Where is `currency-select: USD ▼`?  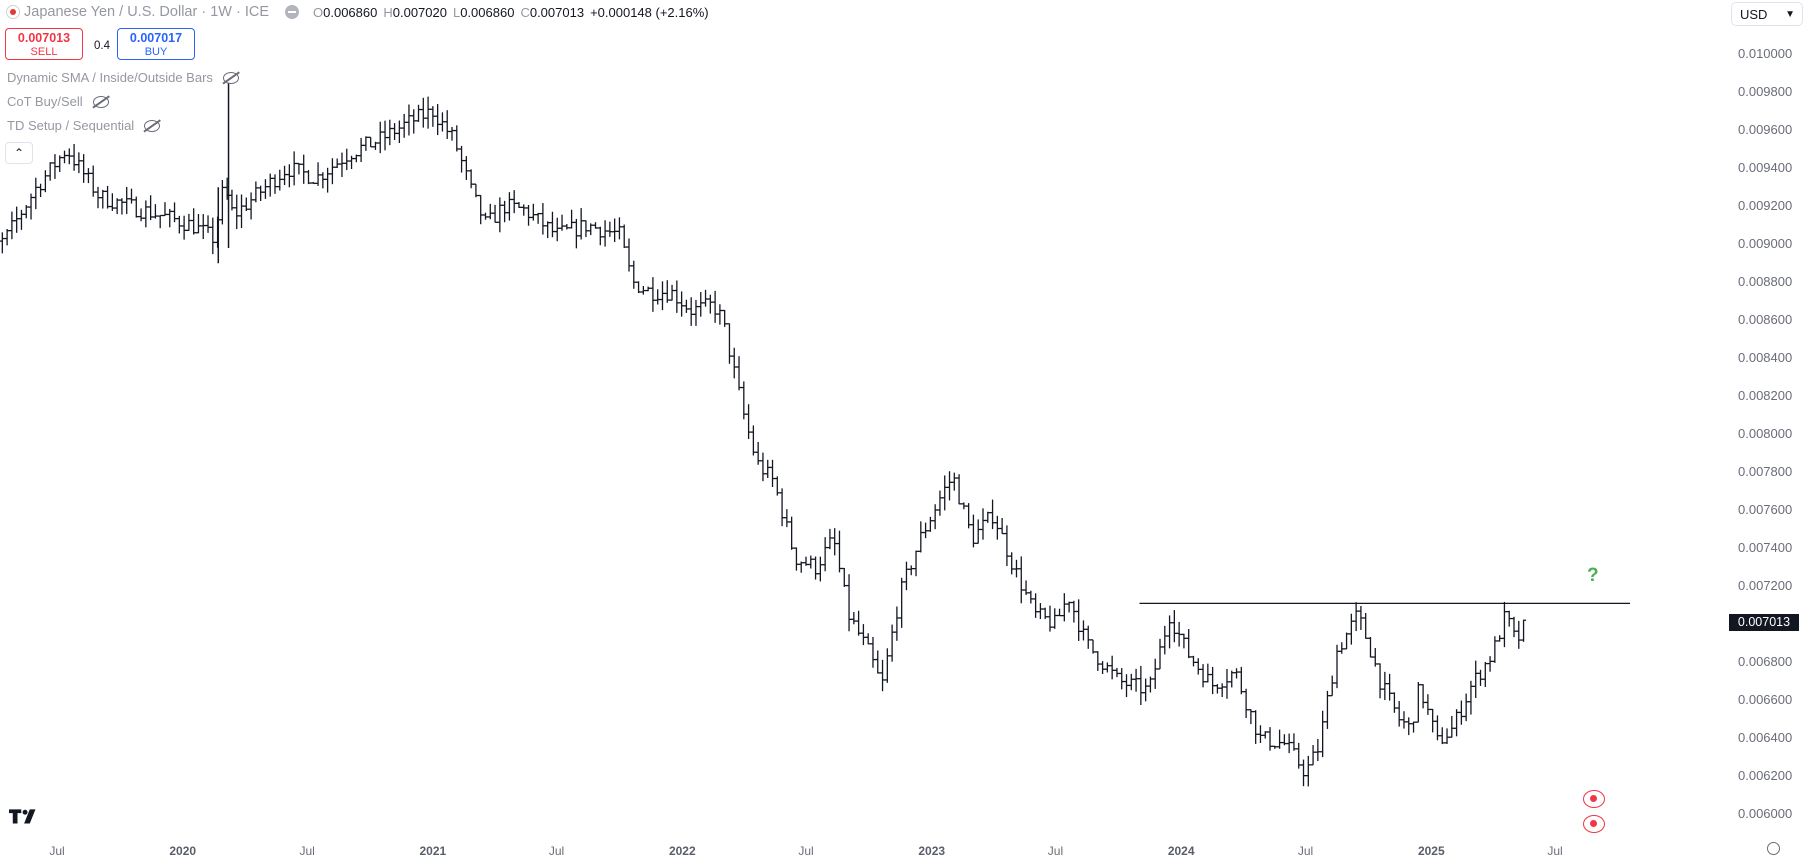 currency-select: USD ▼ is located at coordinates (1767, 14).